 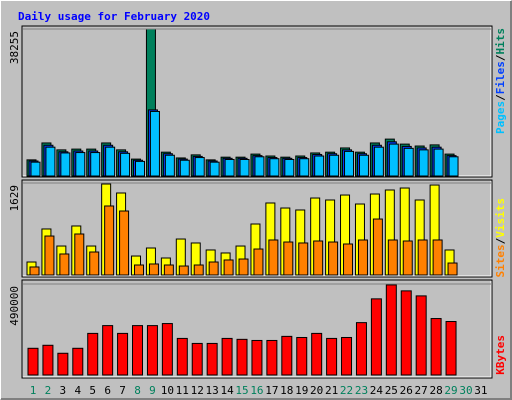 What do you see at coordinates (122, 390) in the screenshot?
I see `x-tick-label: 7` at bounding box center [122, 390].